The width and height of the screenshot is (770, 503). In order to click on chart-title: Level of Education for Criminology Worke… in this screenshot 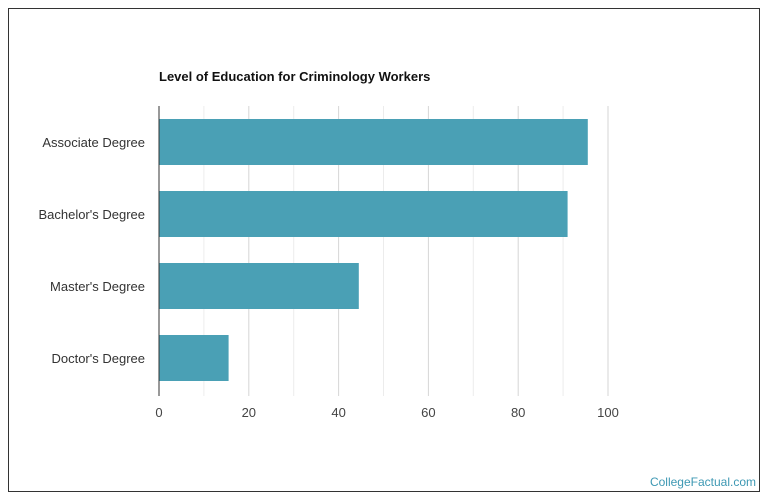, I will do `click(294, 76)`.